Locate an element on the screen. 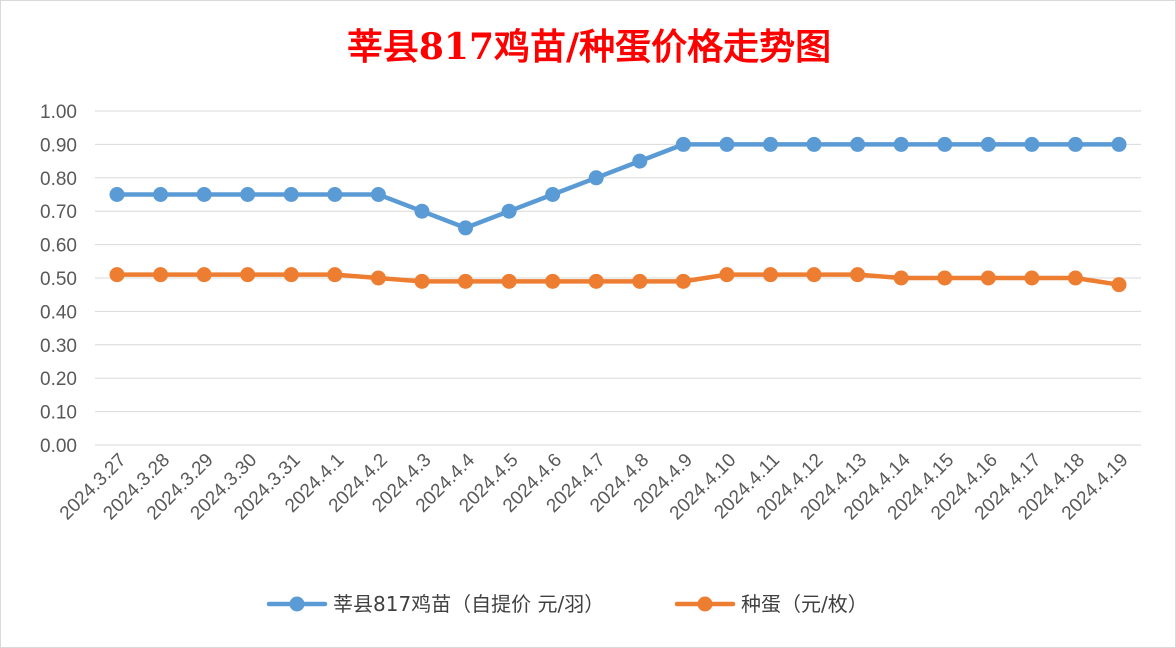 The width and height of the screenshot is (1176, 648). legend: 莘县817鸡苗（自提价 元/羽） 种蛋（元/枚） is located at coordinates (567, 604).